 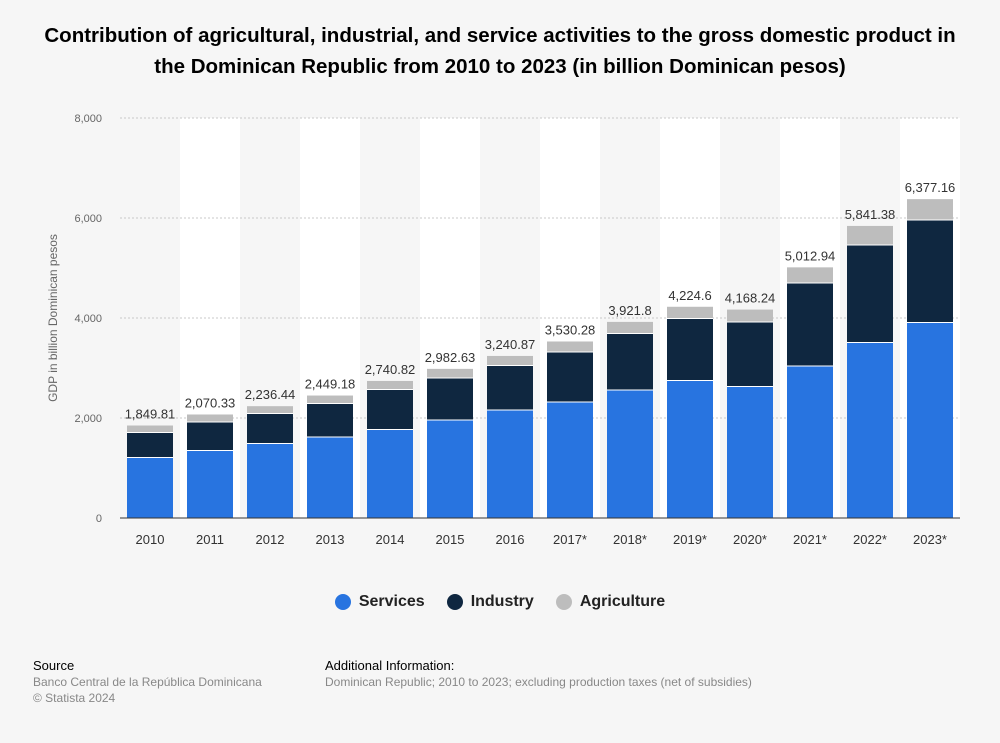 I want to click on x-tick-label: 2013, so click(x=330, y=539).